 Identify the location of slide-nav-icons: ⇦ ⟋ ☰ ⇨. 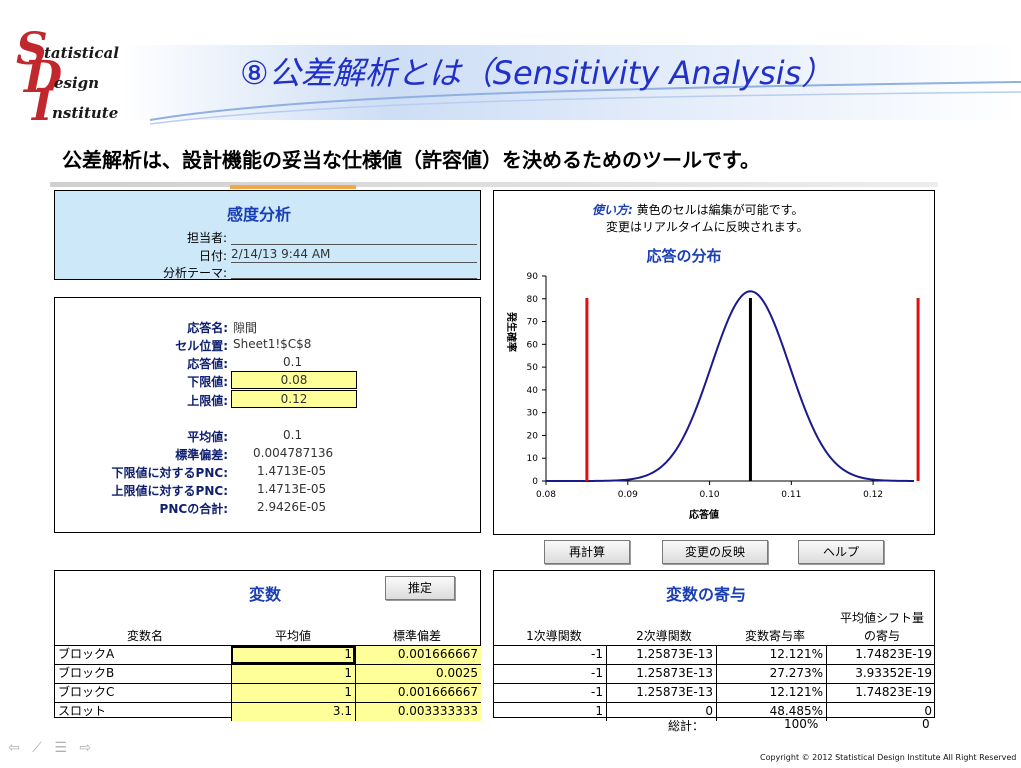
(52, 748).